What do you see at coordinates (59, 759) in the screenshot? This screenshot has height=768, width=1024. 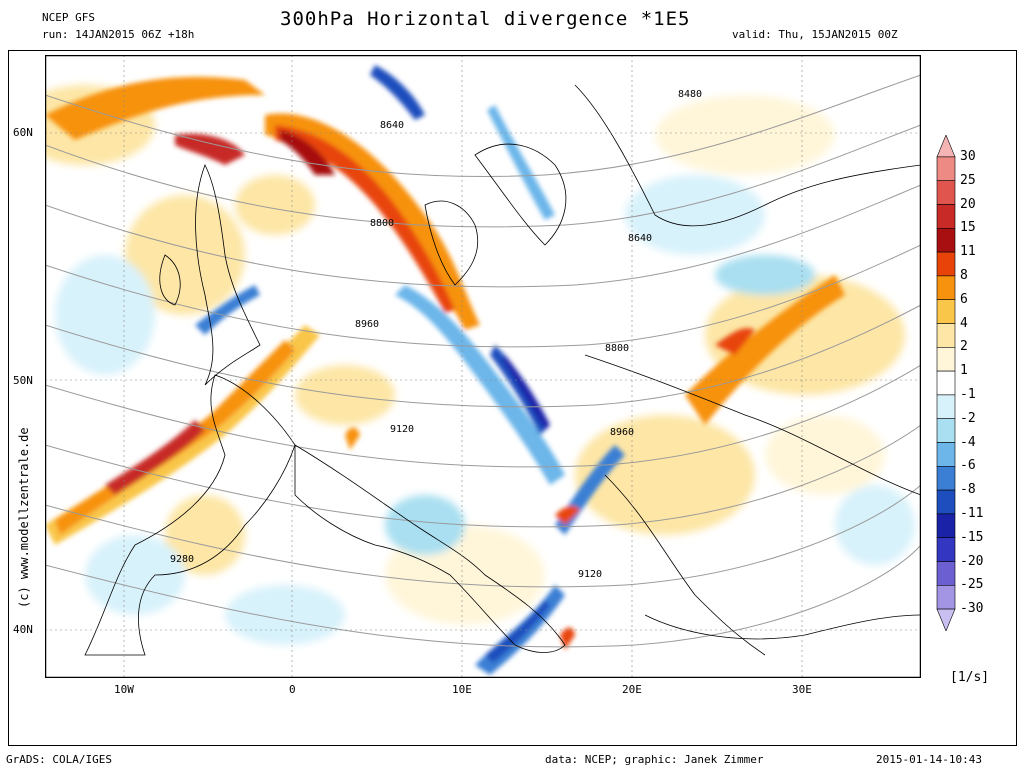 I see `footer-left: GrADS: COLA/IGES` at bounding box center [59, 759].